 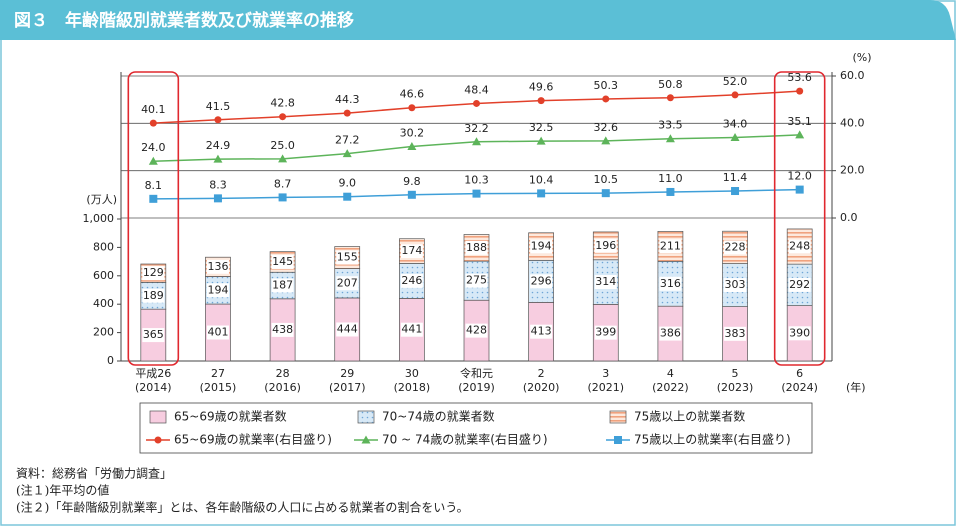 I want to click on bar-label: 316, so click(x=670, y=283).